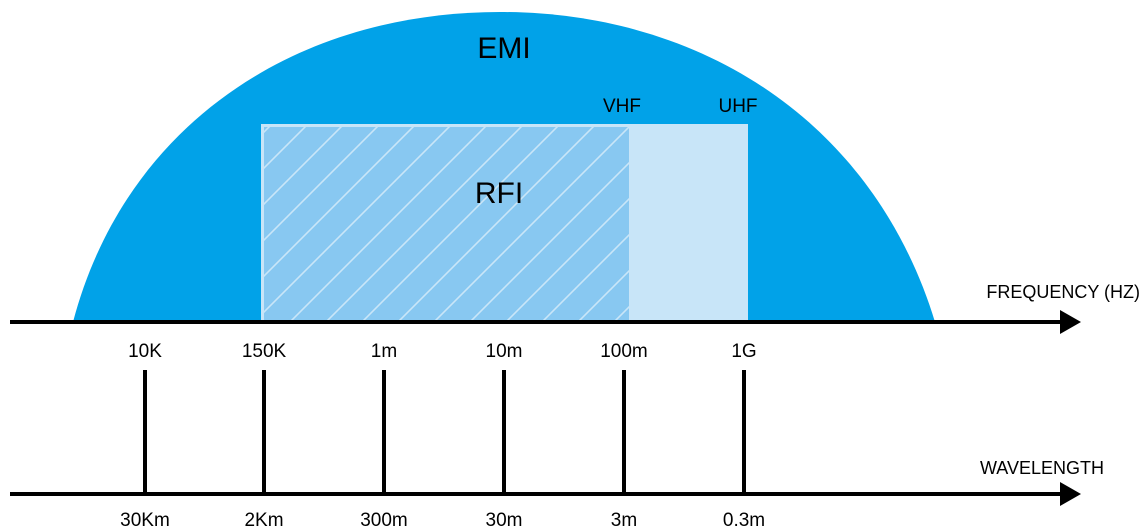 The width and height of the screenshot is (1148, 531). I want to click on frequency-tick-label: 100m, so click(624, 351).